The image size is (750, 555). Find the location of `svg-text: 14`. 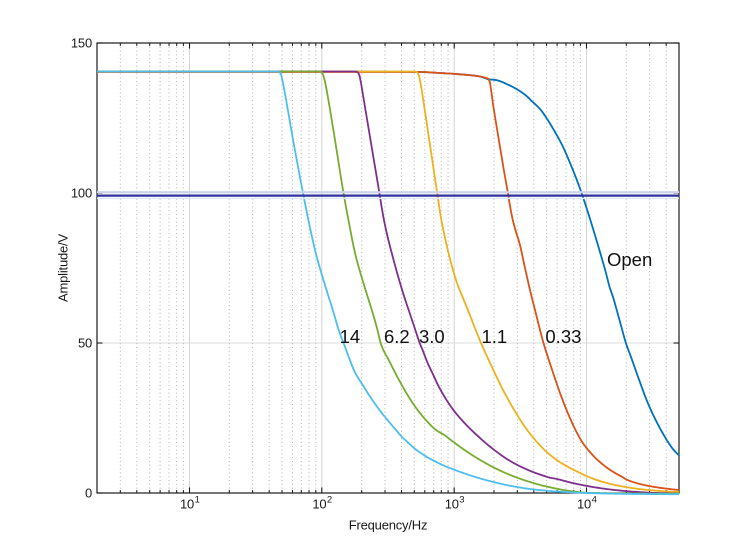

svg-text: 14 is located at coordinates (350, 336).